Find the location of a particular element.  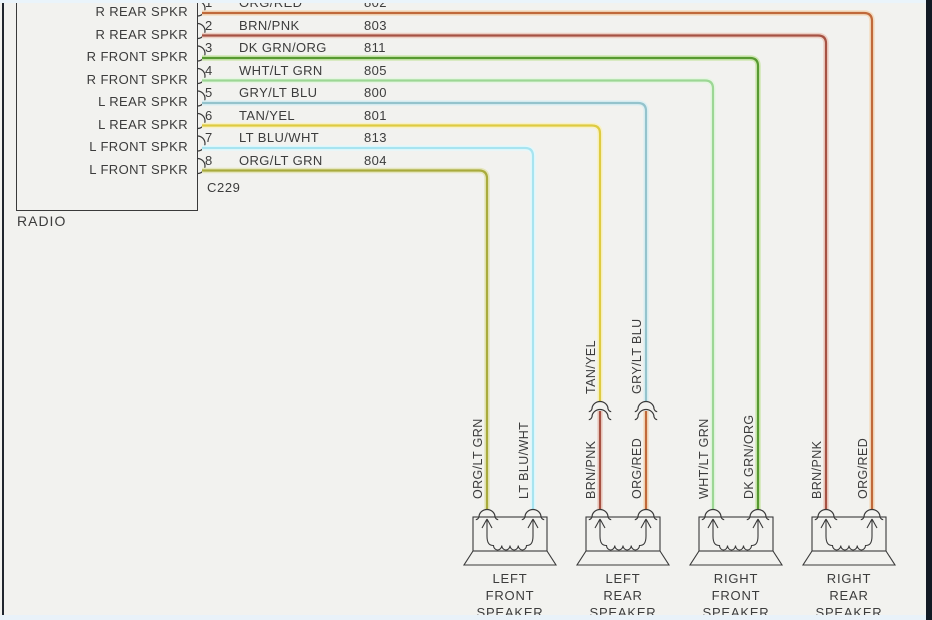

pin-7-circuit-number: 813 is located at coordinates (375, 137).